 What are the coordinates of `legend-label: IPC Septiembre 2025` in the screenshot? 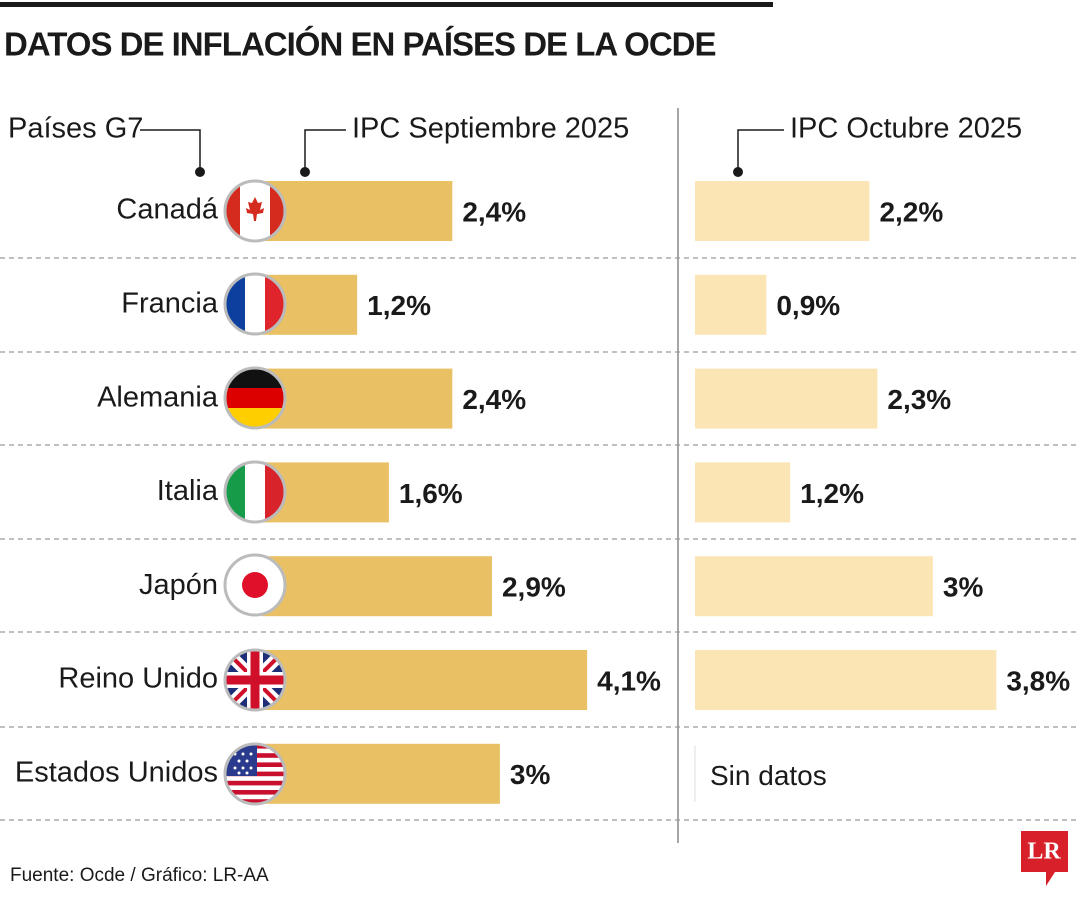 It's located at (490, 129).